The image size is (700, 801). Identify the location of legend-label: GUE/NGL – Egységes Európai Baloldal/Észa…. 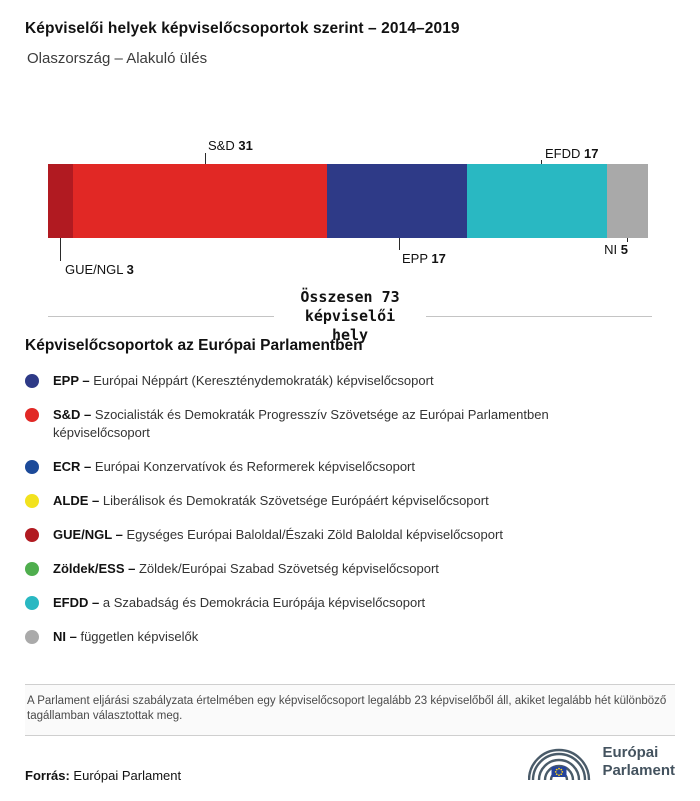
(278, 534).